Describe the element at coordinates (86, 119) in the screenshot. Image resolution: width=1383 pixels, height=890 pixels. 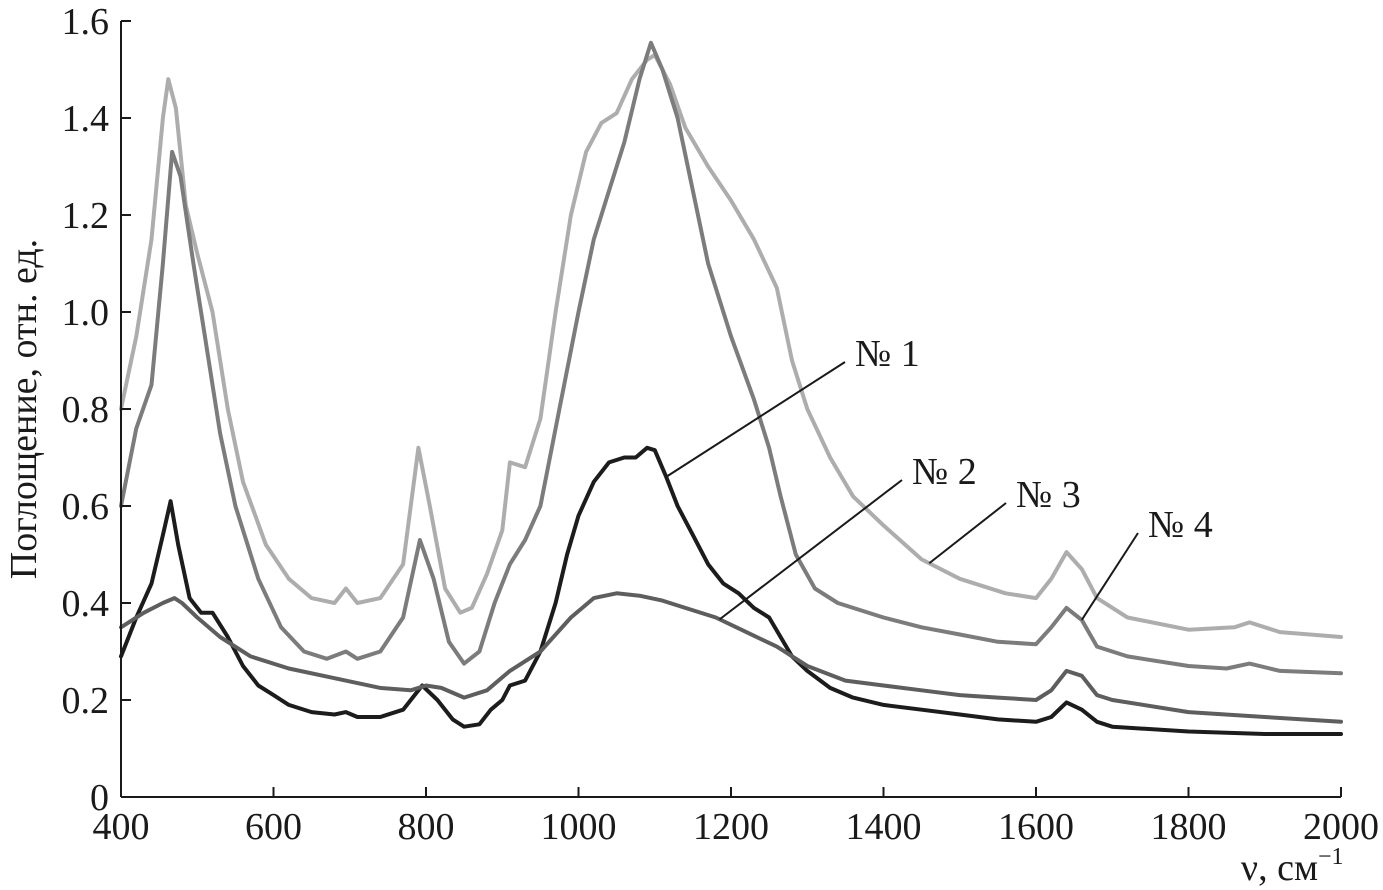
I see `y-tick-label: 1.4` at that location.